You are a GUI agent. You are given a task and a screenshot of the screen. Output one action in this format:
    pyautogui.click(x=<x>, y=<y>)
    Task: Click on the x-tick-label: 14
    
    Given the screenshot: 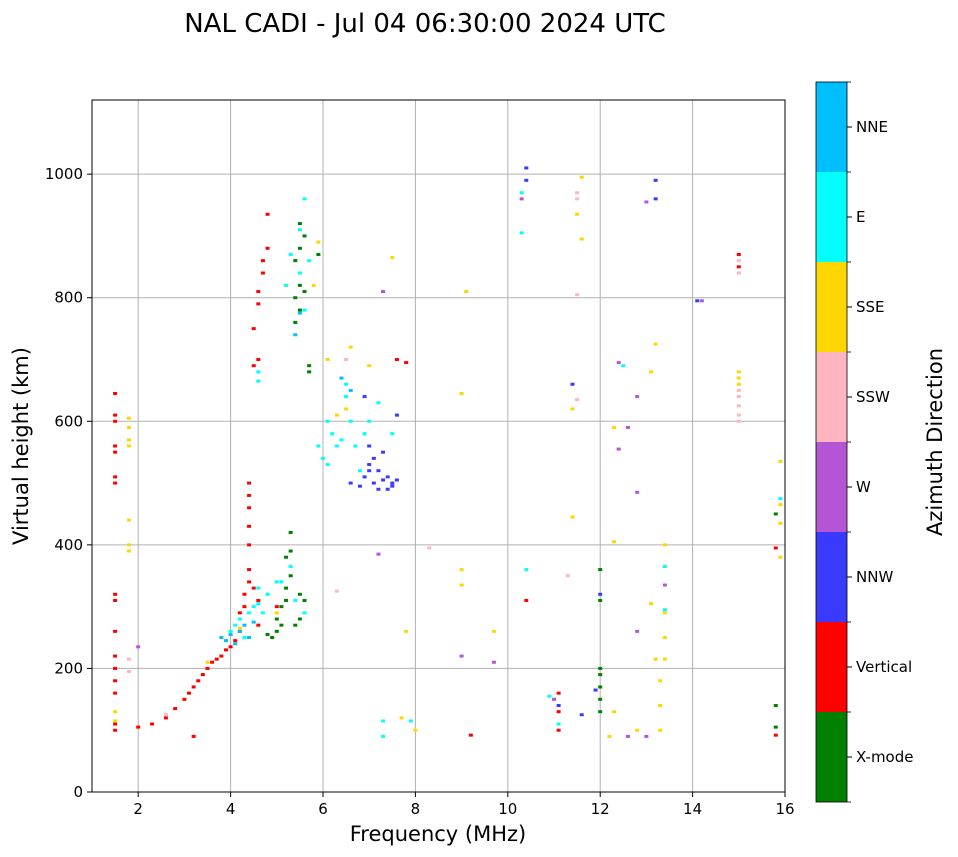 What is the action you would take?
    pyautogui.click(x=692, y=809)
    